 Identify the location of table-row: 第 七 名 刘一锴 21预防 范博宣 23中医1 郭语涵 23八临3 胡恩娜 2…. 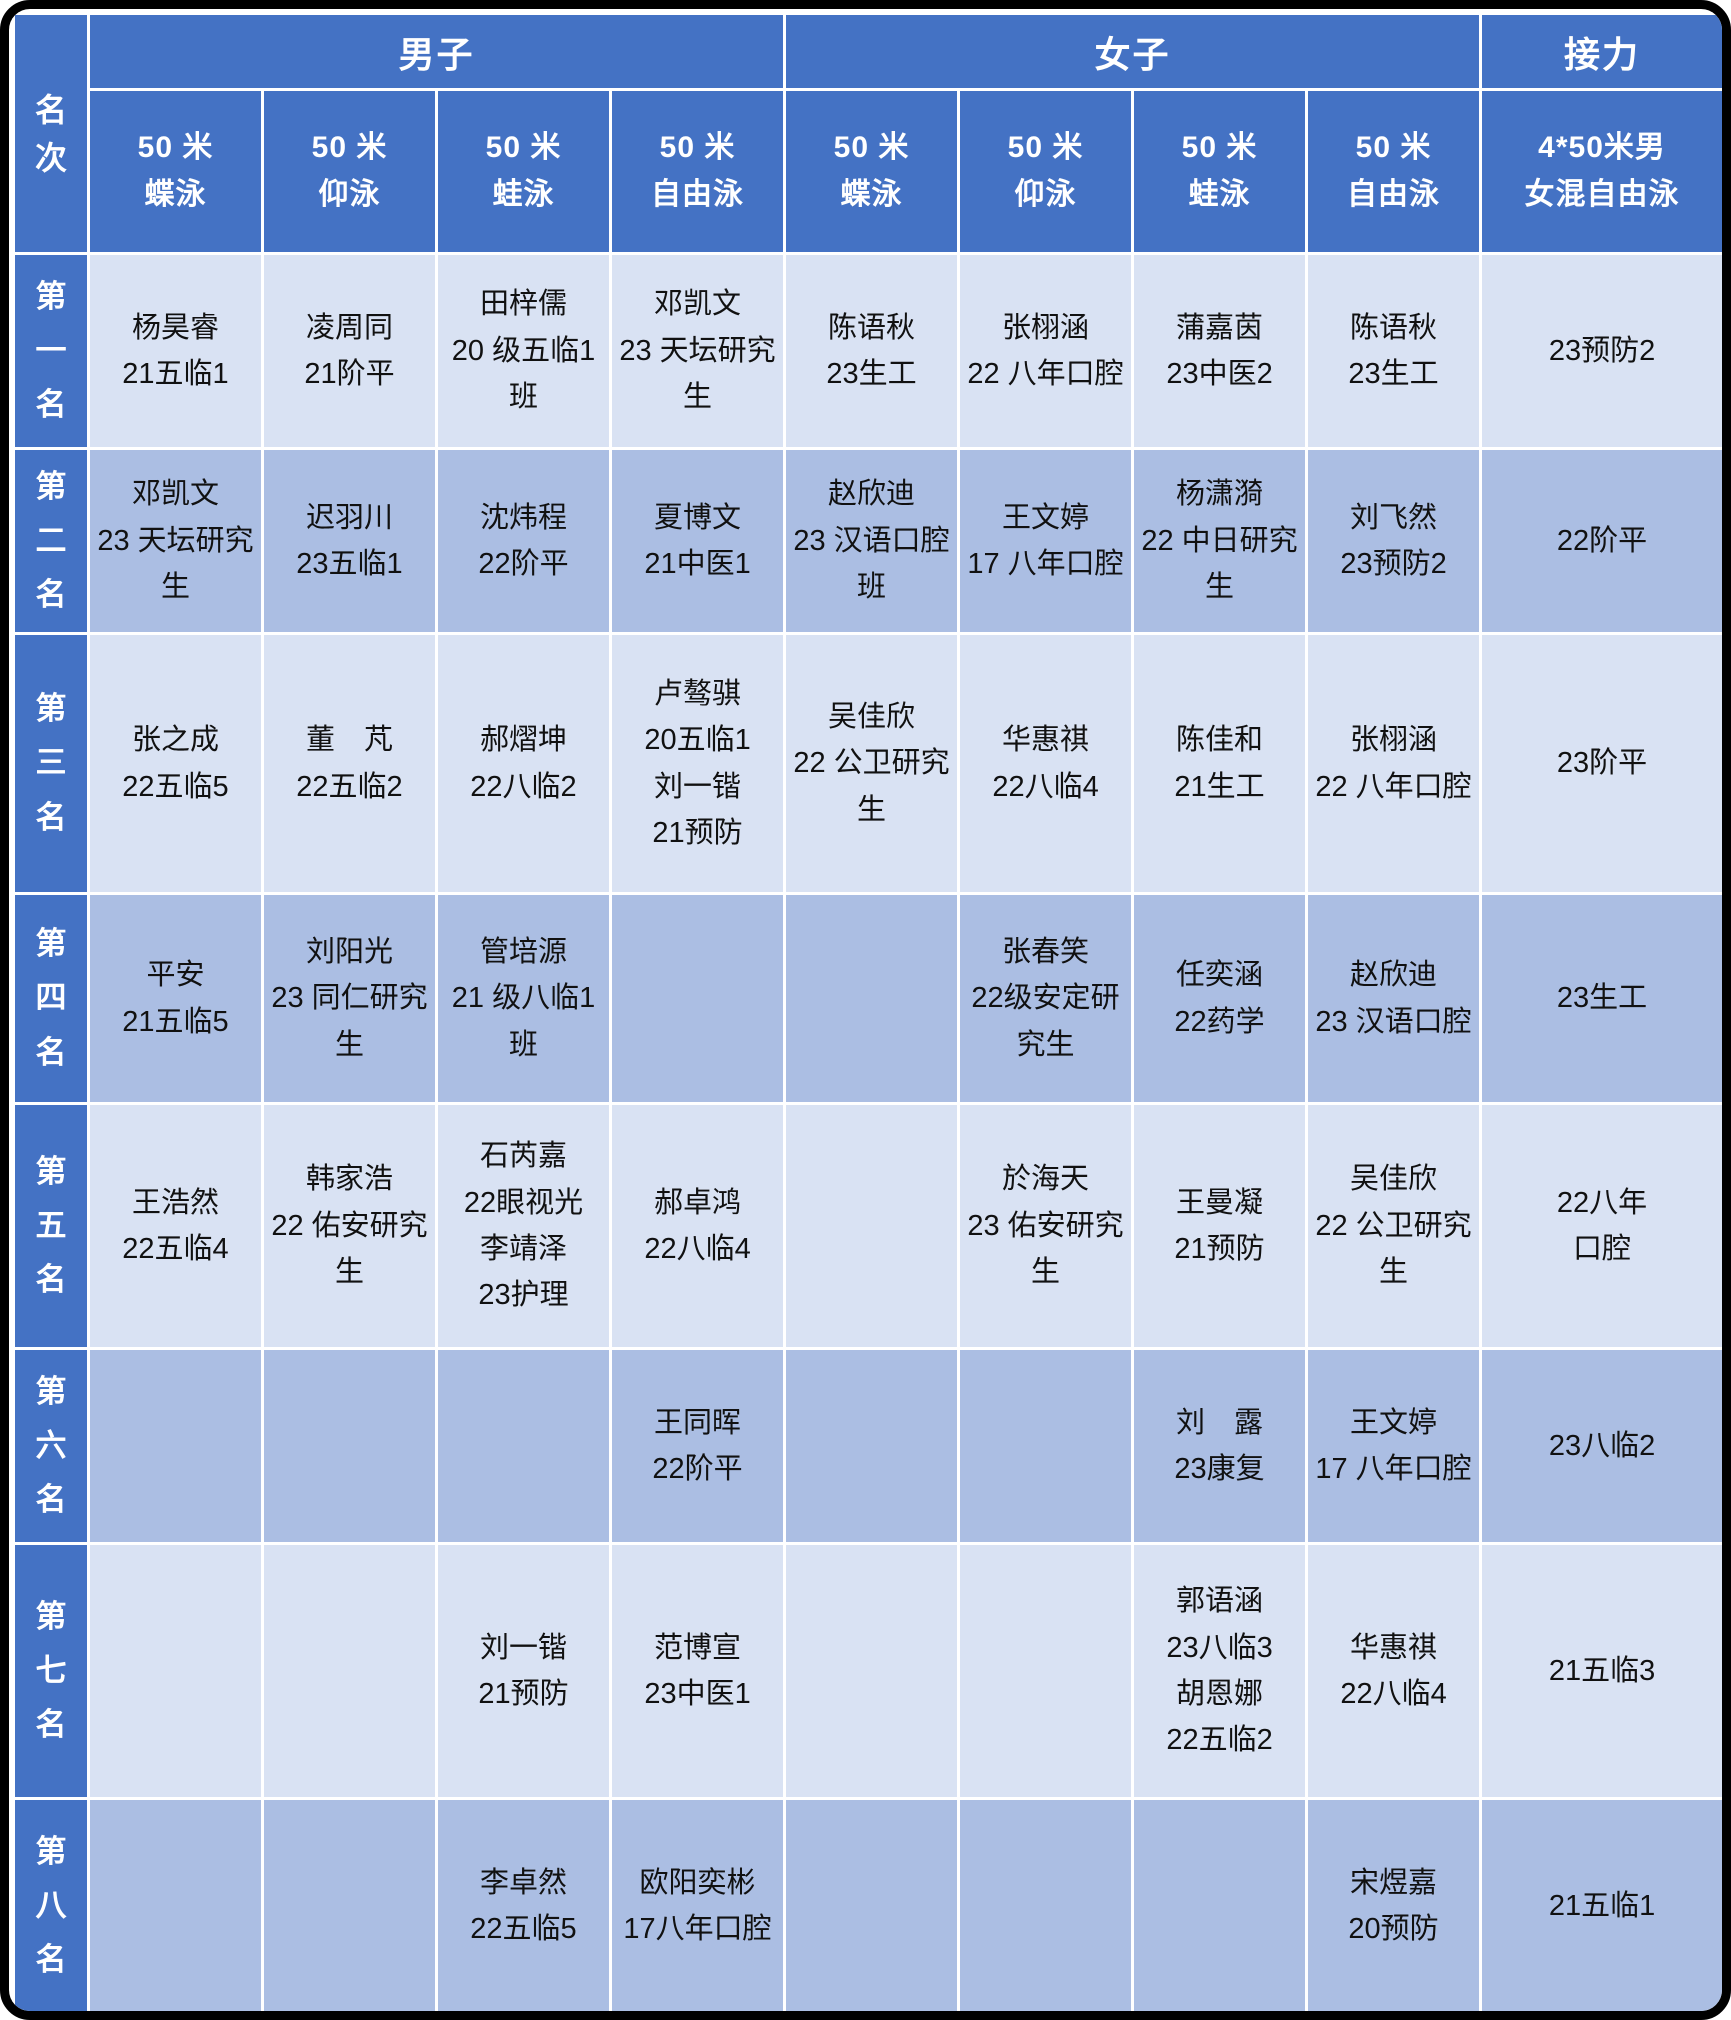
(867, 1671).